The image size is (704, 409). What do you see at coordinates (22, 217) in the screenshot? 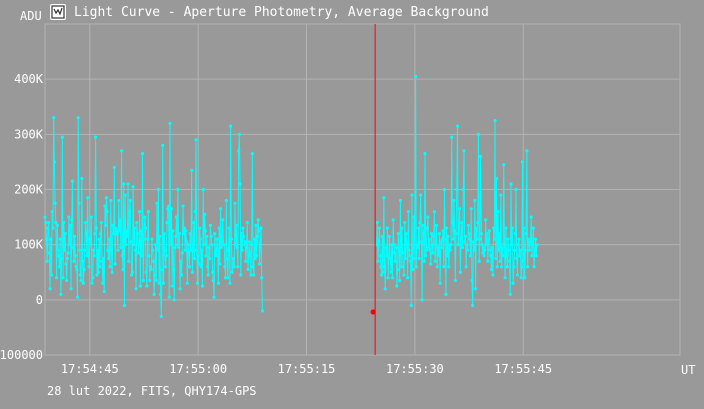
I see `y-axis-tick-labels: -100000 0 100K 200K 300K 400K` at bounding box center [22, 217].